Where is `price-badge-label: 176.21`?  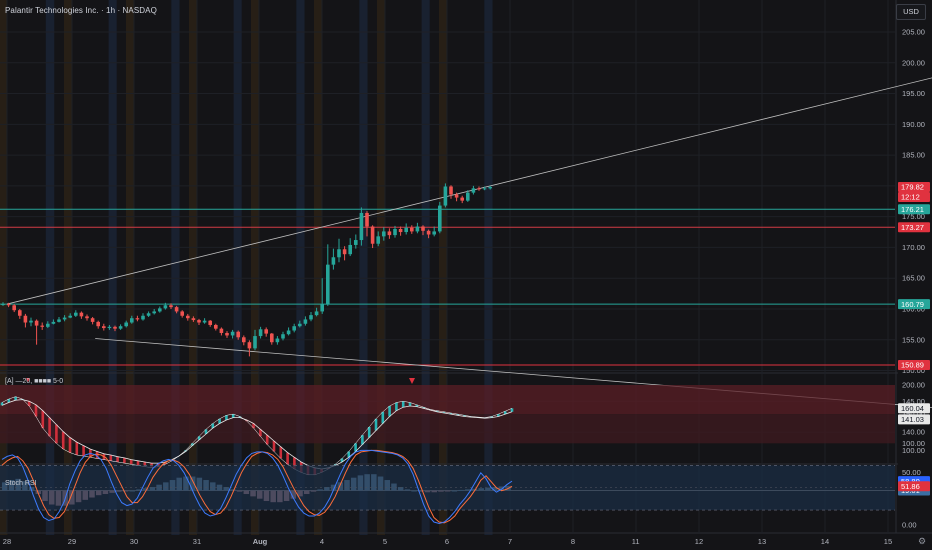
price-badge-label: 176.21 is located at coordinates (912, 209).